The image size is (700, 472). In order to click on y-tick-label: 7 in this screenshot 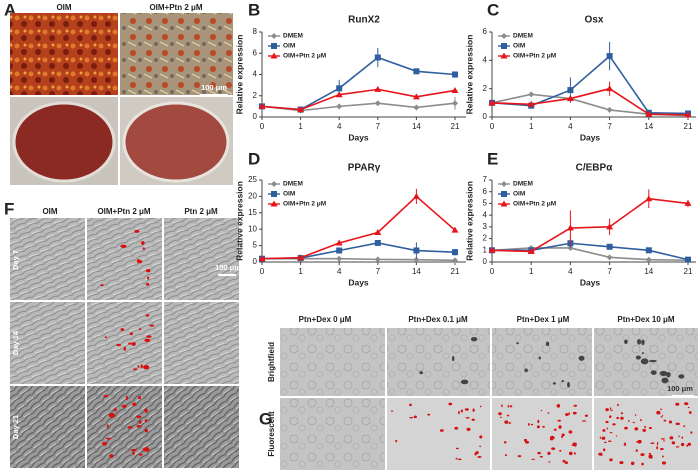, I will do `click(485, 179)`.